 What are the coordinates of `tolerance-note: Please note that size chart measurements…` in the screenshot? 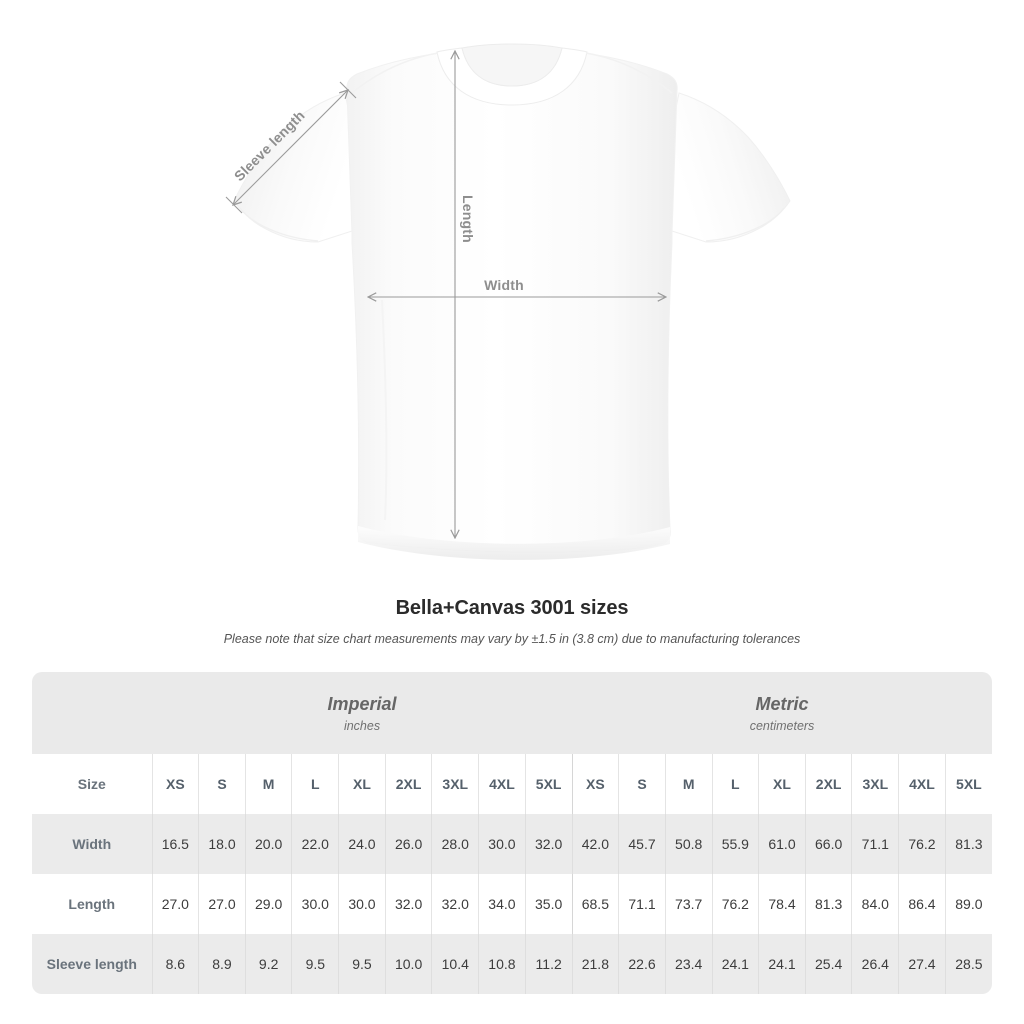 It's located at (512, 639).